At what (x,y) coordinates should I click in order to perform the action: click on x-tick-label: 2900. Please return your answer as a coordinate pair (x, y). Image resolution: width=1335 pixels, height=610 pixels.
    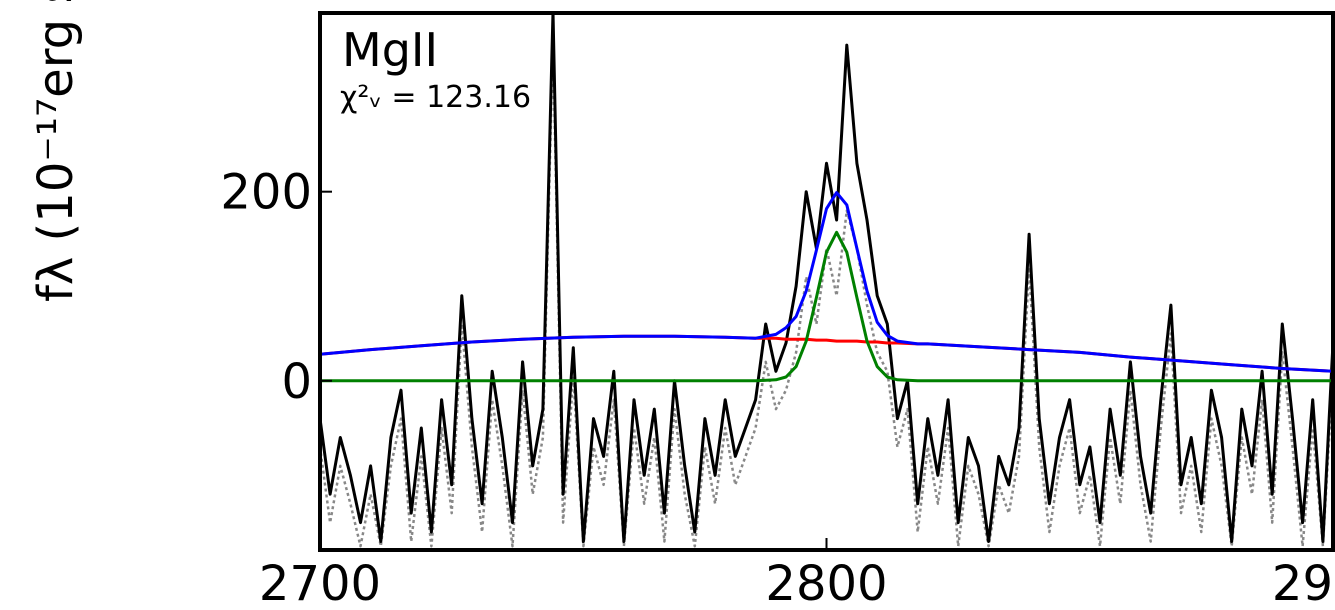
    Looking at the image, I should click on (1303, 583).